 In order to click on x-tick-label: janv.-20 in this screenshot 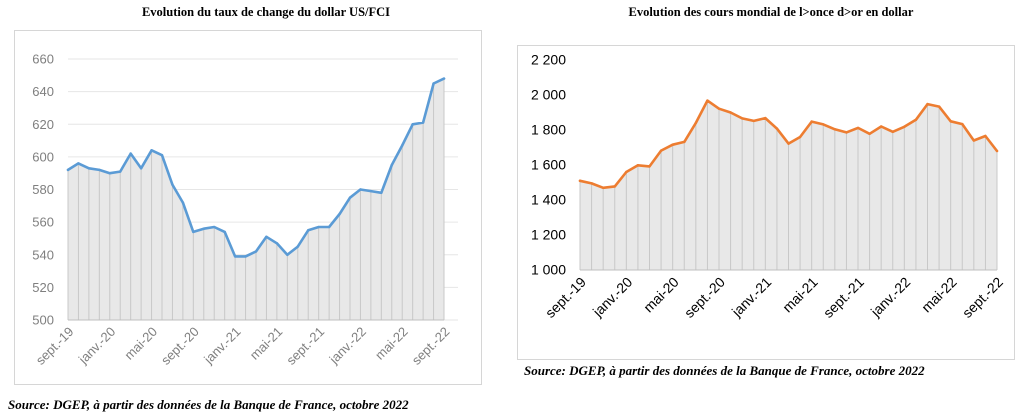, I will do `click(612, 297)`.